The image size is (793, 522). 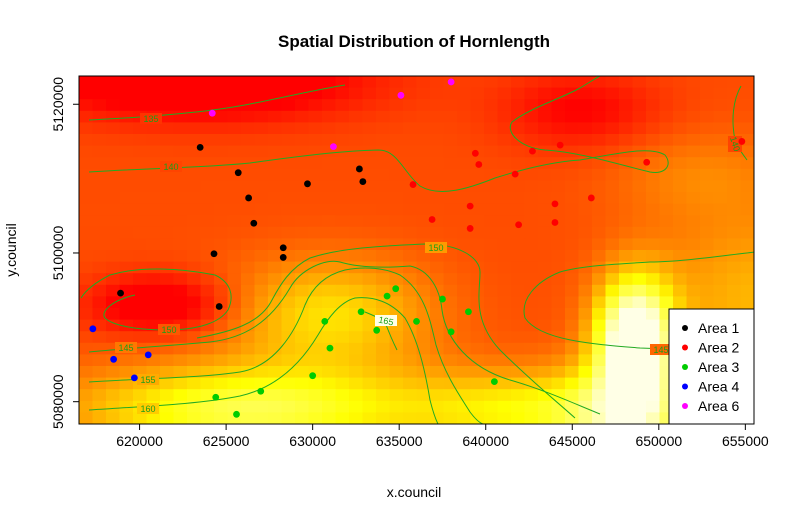 I want to click on chart-title: Spatial Distribution of Hornlength, so click(x=414, y=41).